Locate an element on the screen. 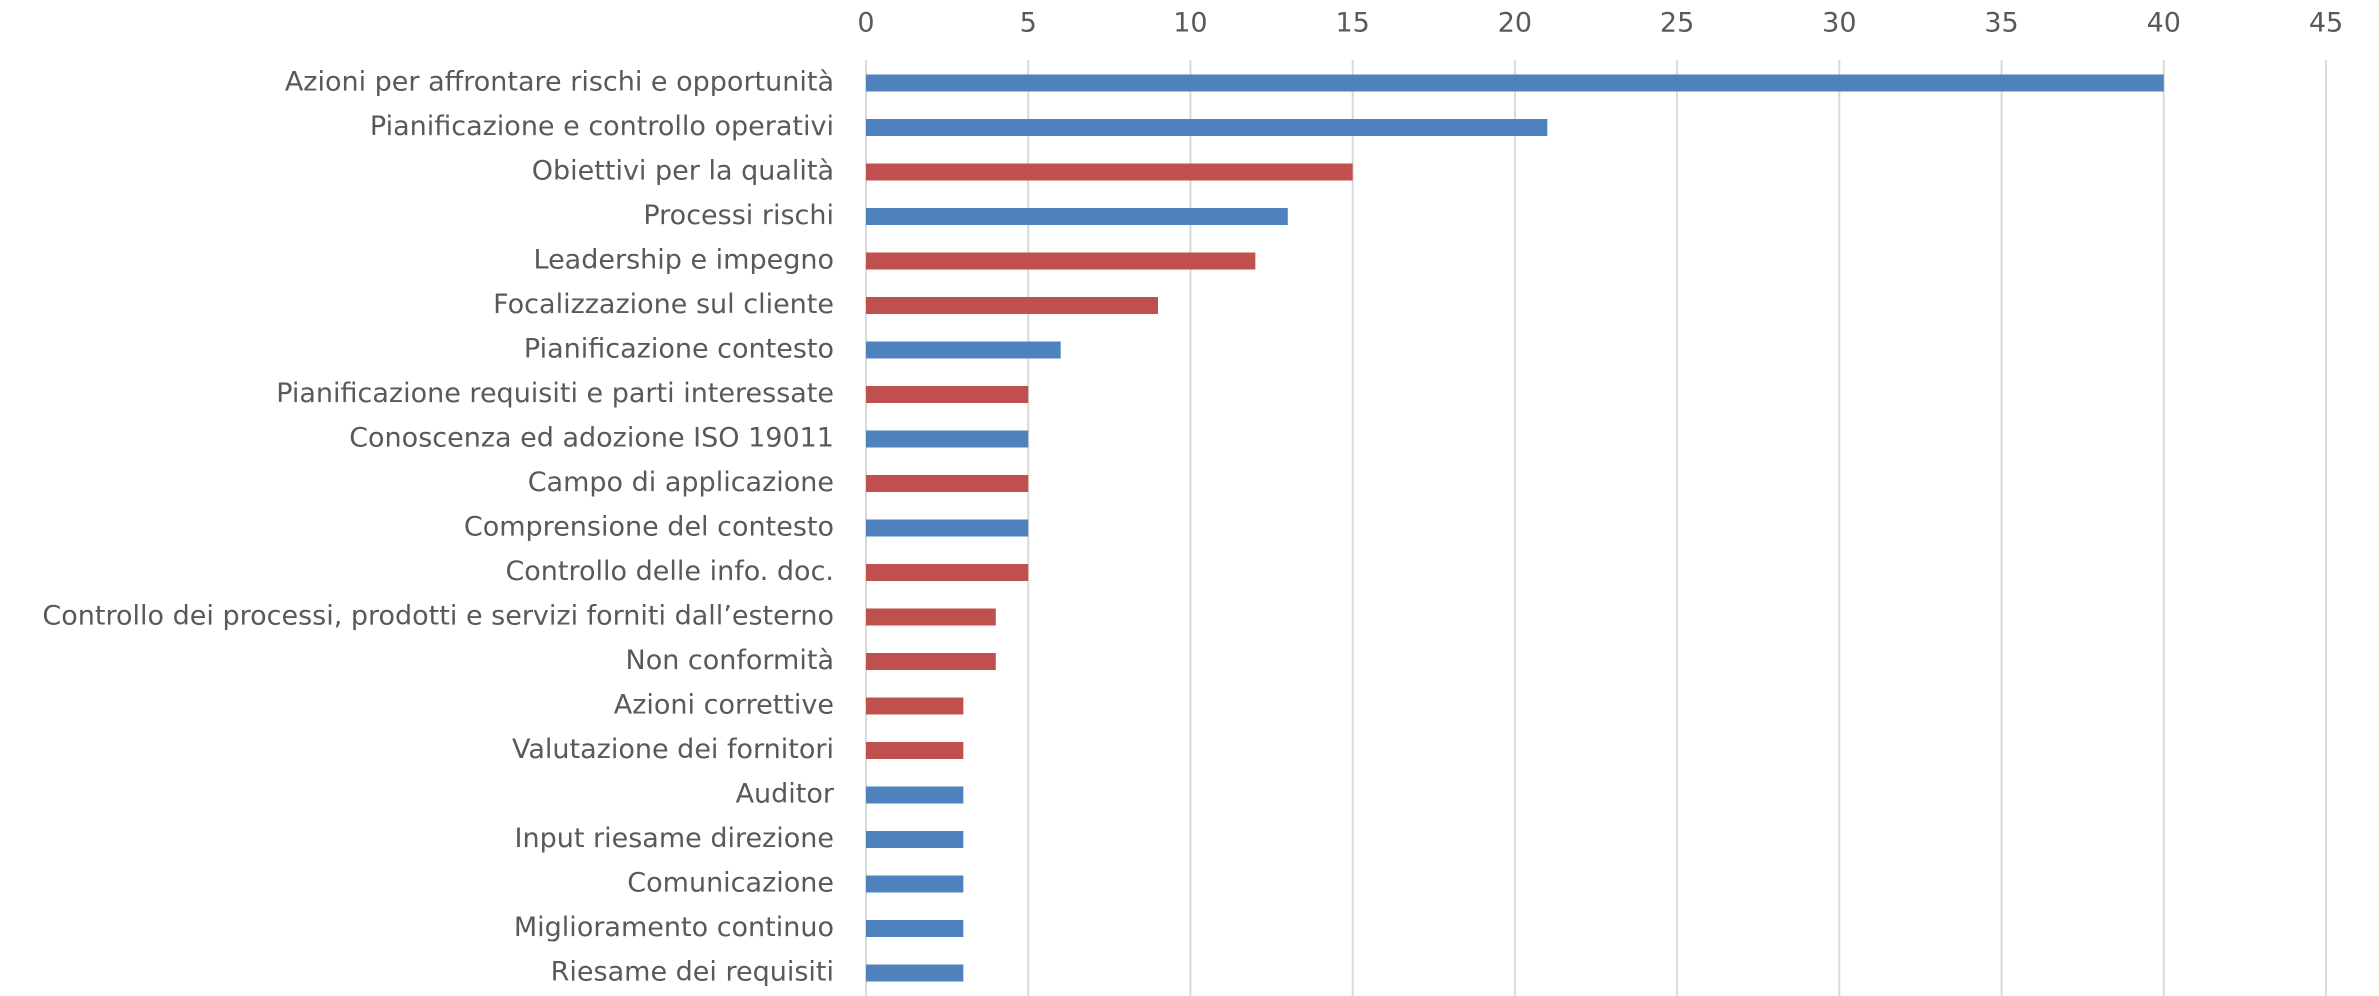 The height and width of the screenshot is (996, 2379). x-tick-label: 20 is located at coordinates (1515, 23).